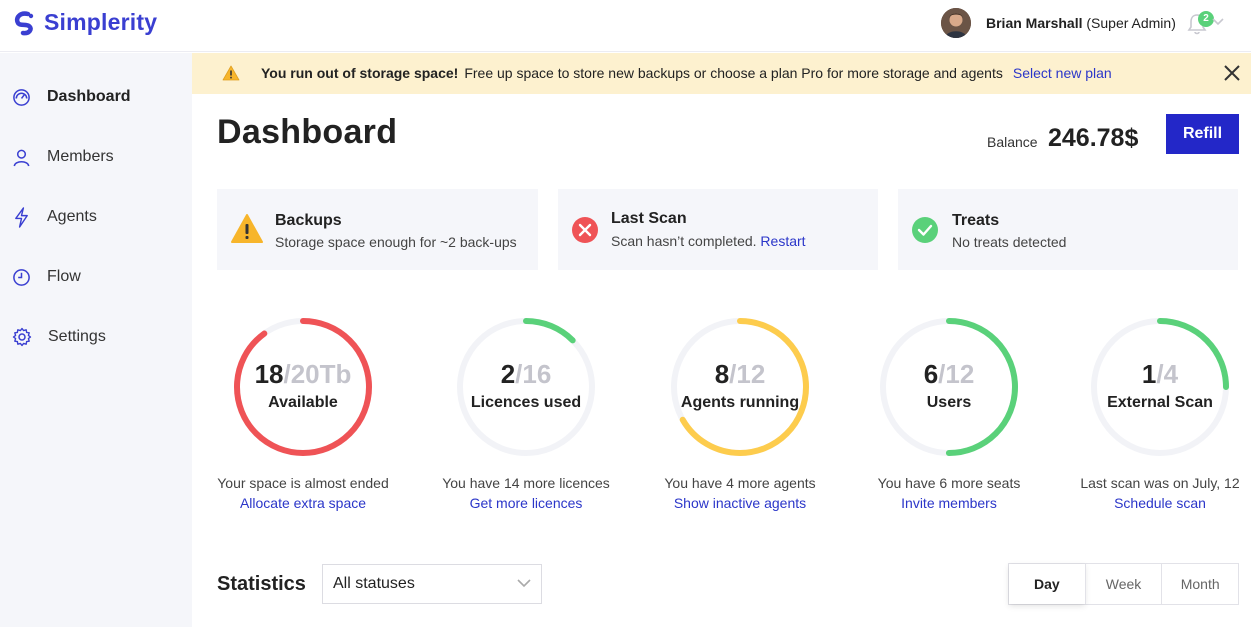 The height and width of the screenshot is (627, 1251). What do you see at coordinates (949, 503) in the screenshot?
I see `users-action-link: Invite members` at bounding box center [949, 503].